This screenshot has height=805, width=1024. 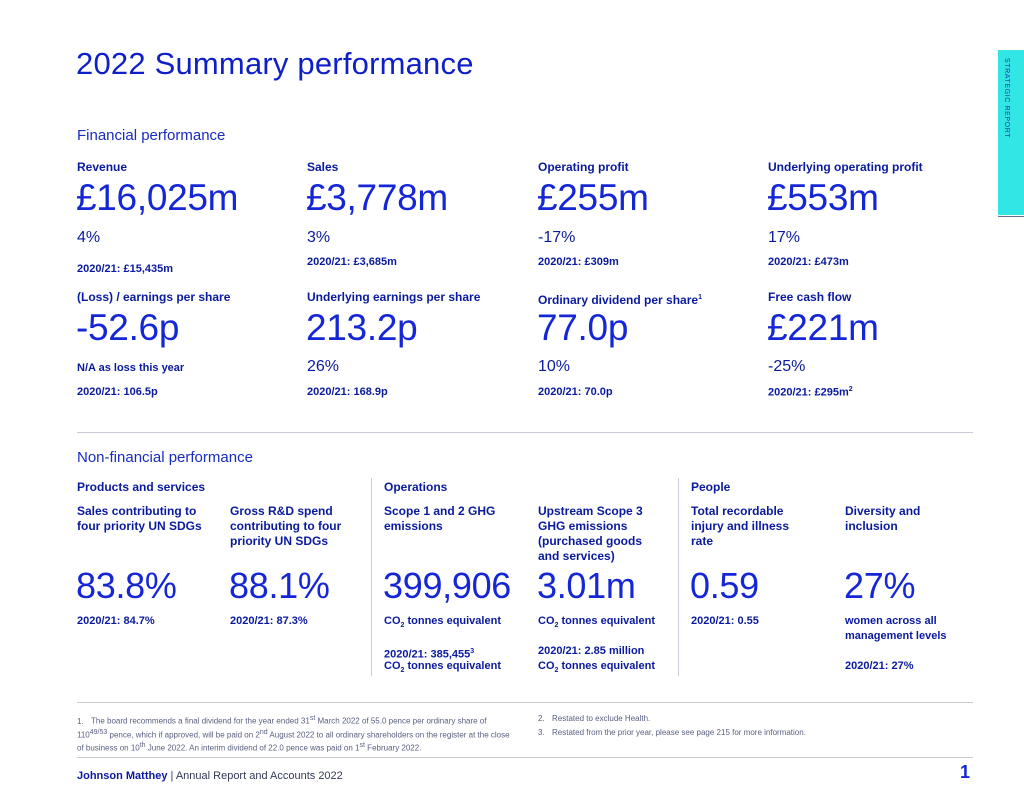 What do you see at coordinates (591, 651) in the screenshot?
I see `metric-prior: 2020/21: 2.85 million` at bounding box center [591, 651].